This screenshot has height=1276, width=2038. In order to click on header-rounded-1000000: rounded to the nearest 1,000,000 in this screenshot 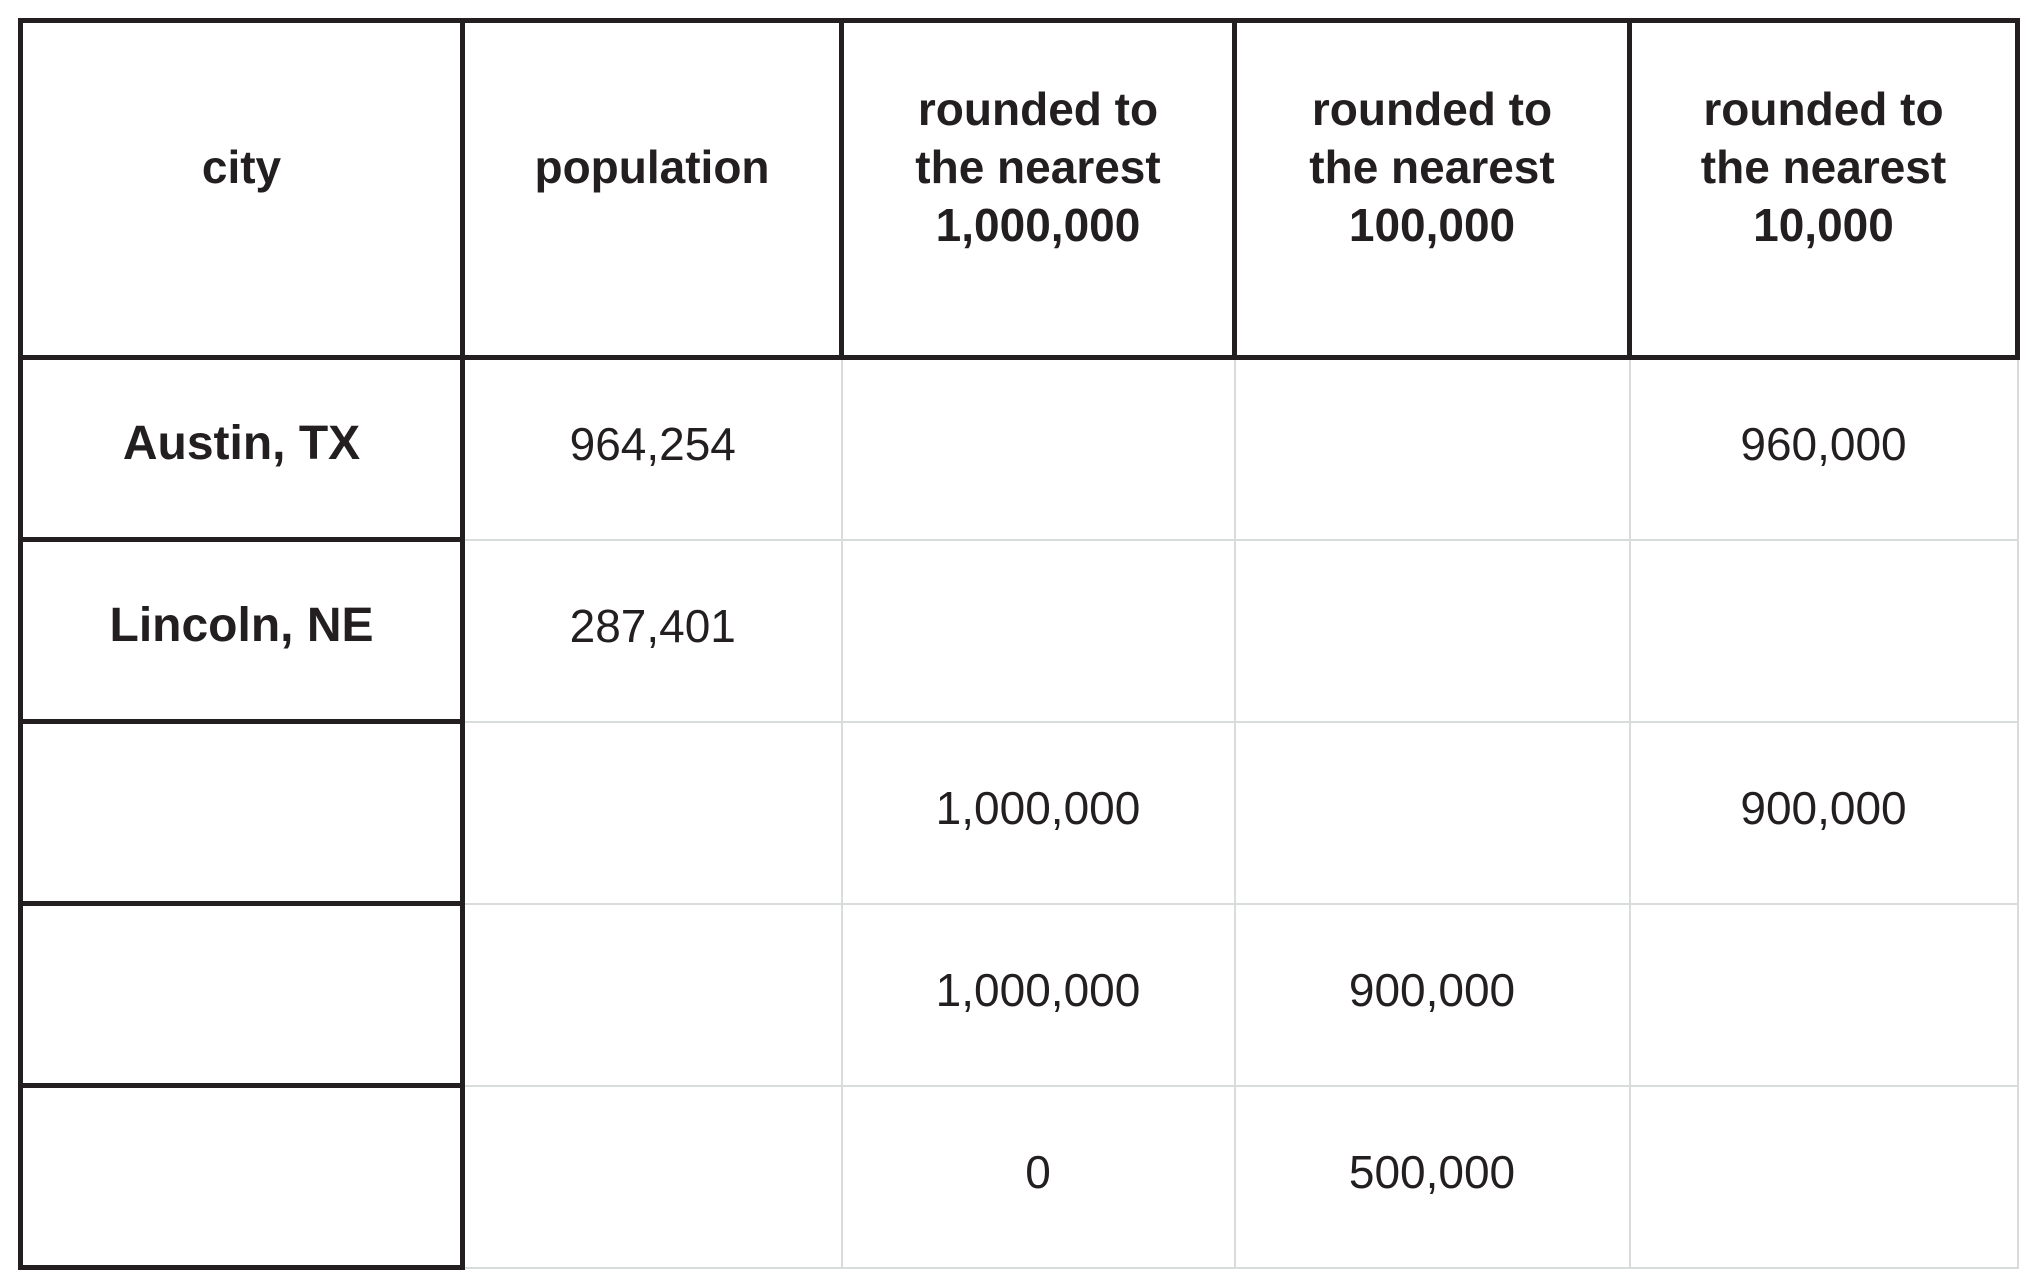, I will do `click(1038, 189)`.